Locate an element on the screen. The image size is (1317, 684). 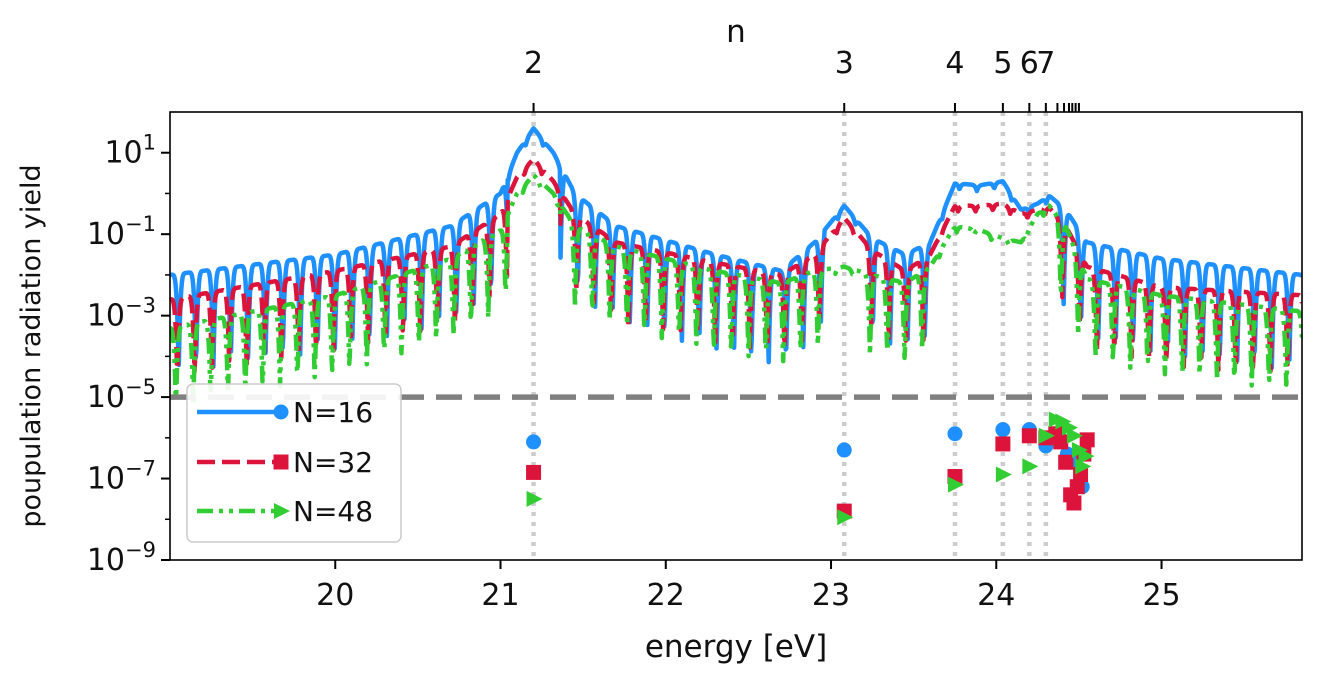
y-axis-label: poupulation radiation yield is located at coordinates (31, 345).